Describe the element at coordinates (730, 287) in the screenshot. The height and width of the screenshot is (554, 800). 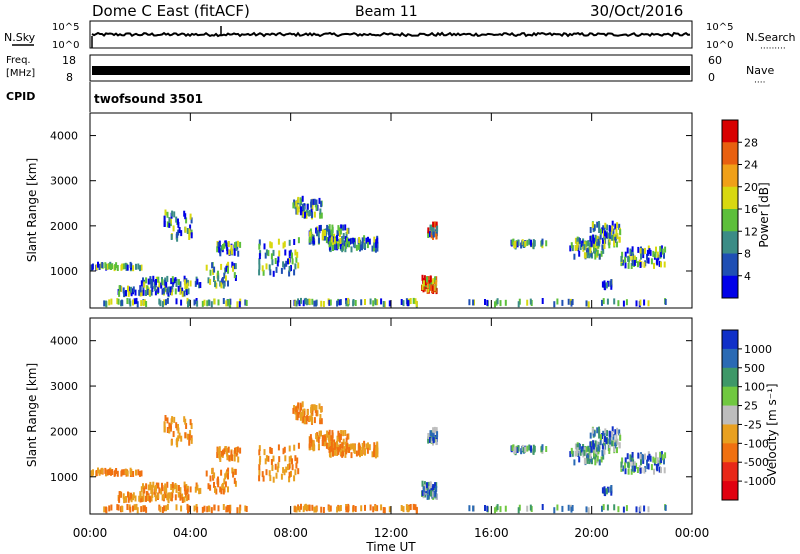
I see `colorbar-cell` at that location.